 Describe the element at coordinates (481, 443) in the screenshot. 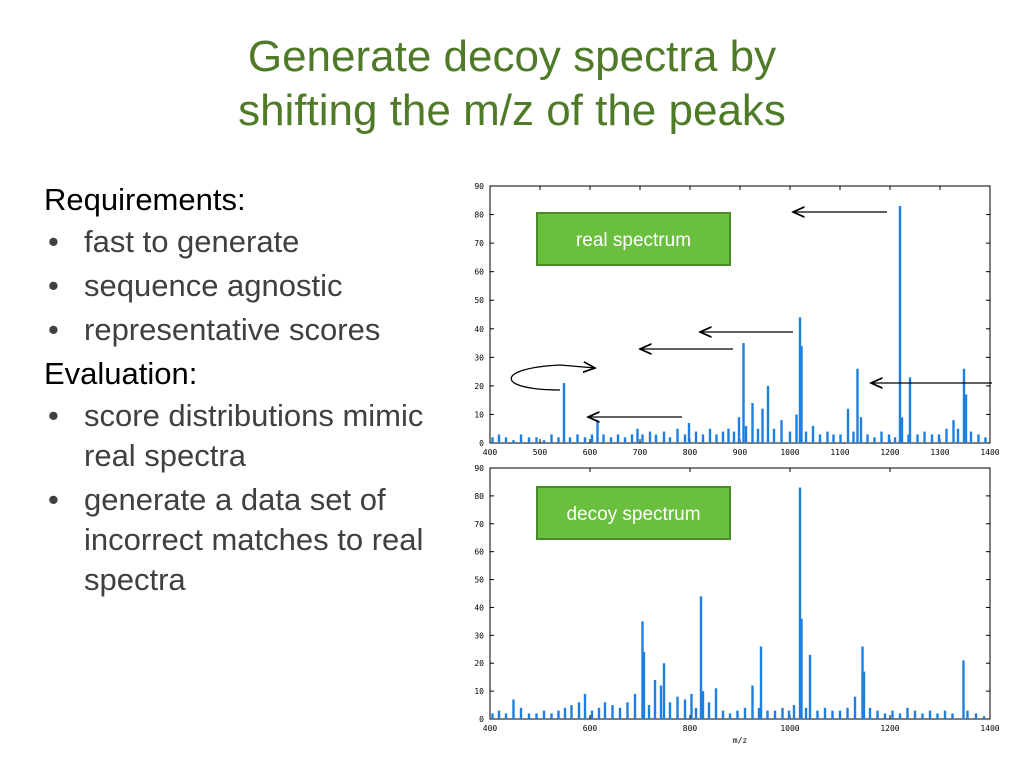

I see `y-tick-label: 0` at that location.